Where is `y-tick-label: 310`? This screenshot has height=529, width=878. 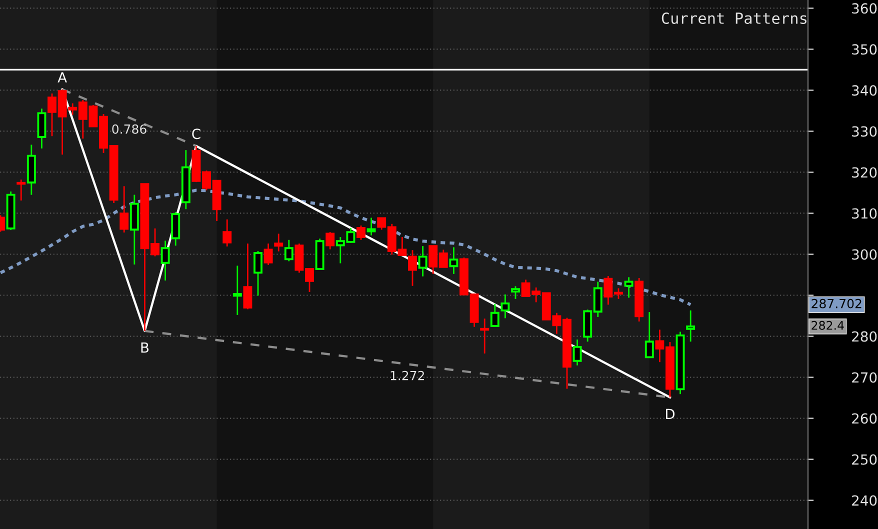
y-tick-label: 310 is located at coordinates (864, 213).